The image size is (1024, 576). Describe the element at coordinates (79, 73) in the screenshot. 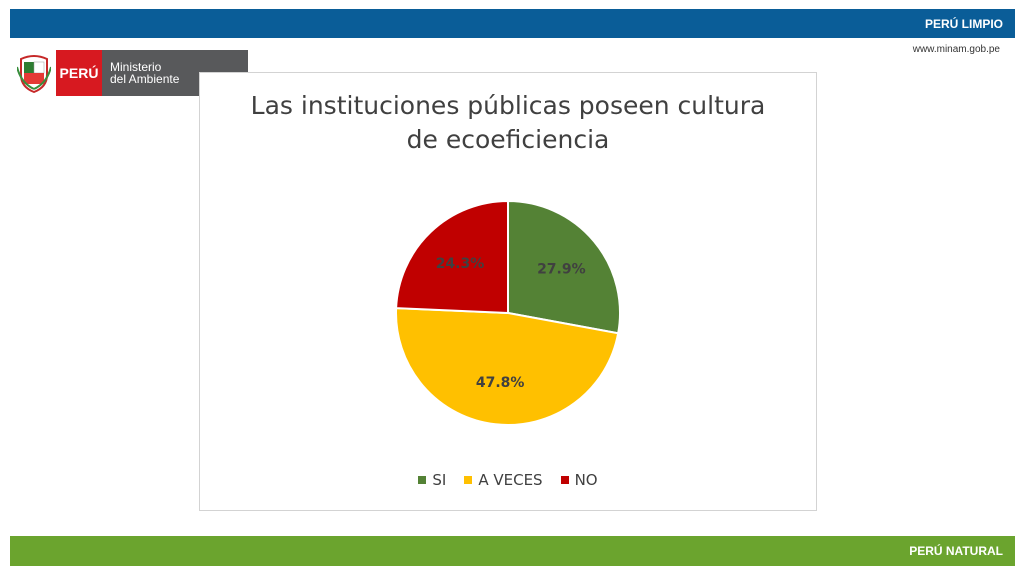

I see `logo-country: PERÚ` at that location.